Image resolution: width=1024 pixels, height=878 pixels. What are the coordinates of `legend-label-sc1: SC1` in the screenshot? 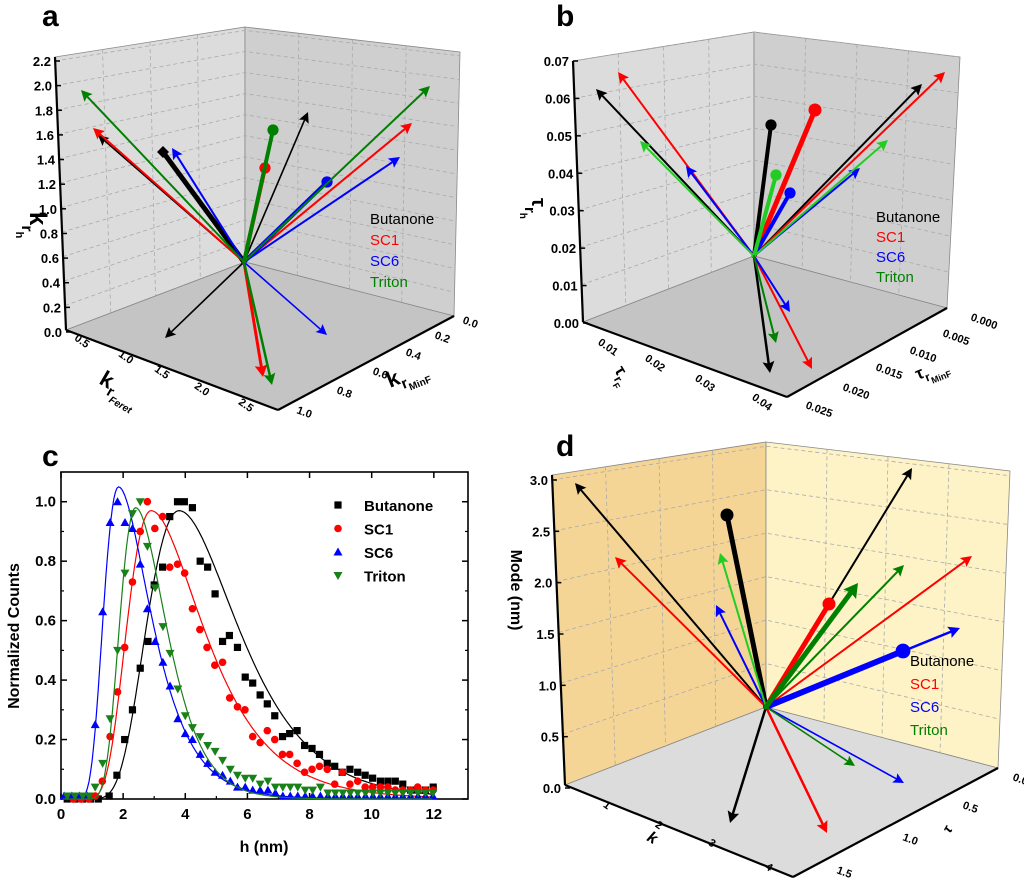 It's located at (378, 530).